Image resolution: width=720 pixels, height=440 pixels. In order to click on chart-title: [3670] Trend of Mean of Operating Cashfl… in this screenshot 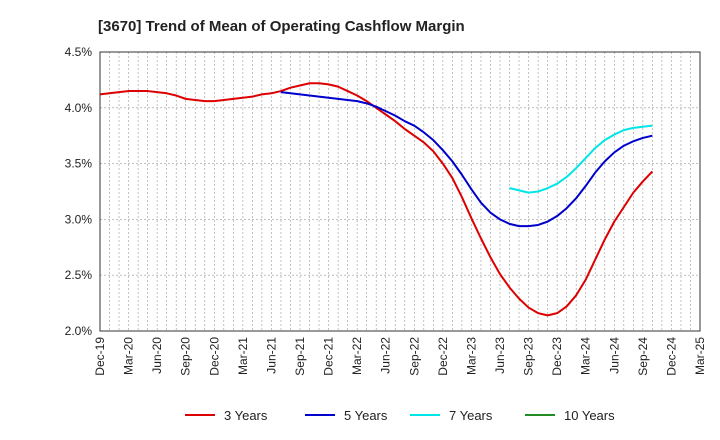, I will do `click(281, 26)`.